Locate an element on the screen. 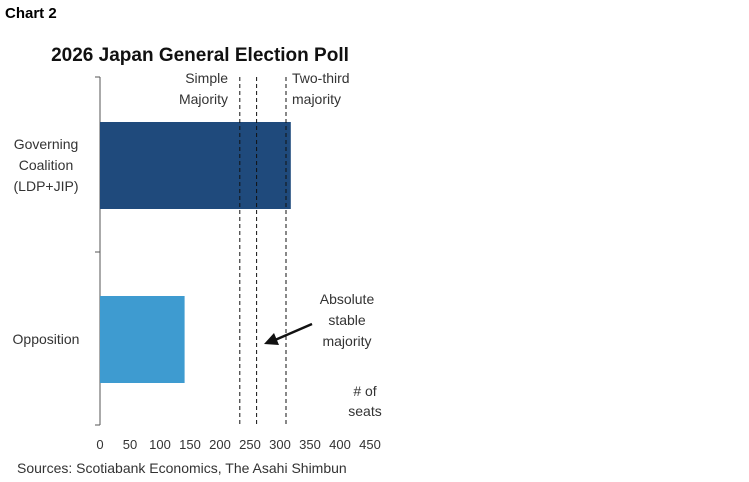  chart-number-label: Chart 2 is located at coordinates (31, 13).